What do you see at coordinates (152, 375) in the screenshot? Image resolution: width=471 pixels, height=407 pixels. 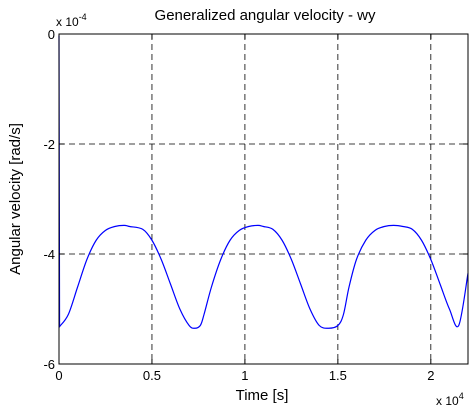 I see `x-tick-label: 0.5` at bounding box center [152, 375].